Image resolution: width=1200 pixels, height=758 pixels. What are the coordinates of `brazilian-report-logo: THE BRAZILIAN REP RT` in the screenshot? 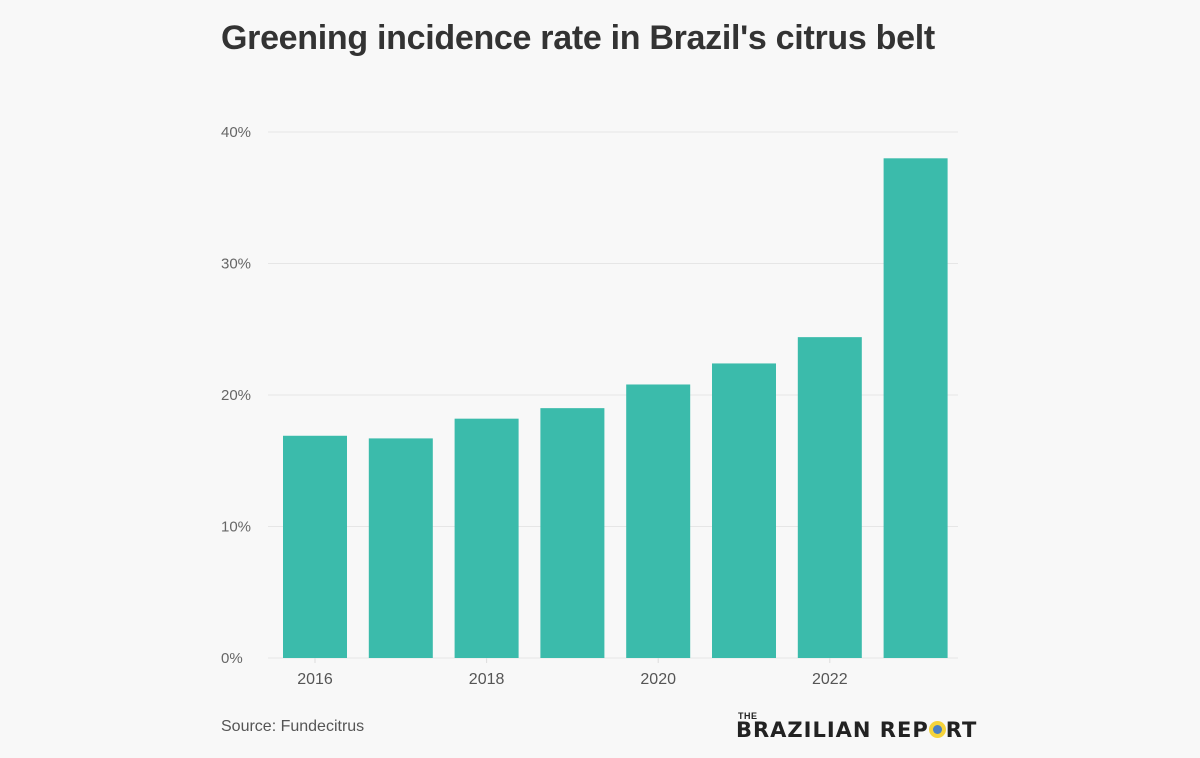 It's located at (861, 728).